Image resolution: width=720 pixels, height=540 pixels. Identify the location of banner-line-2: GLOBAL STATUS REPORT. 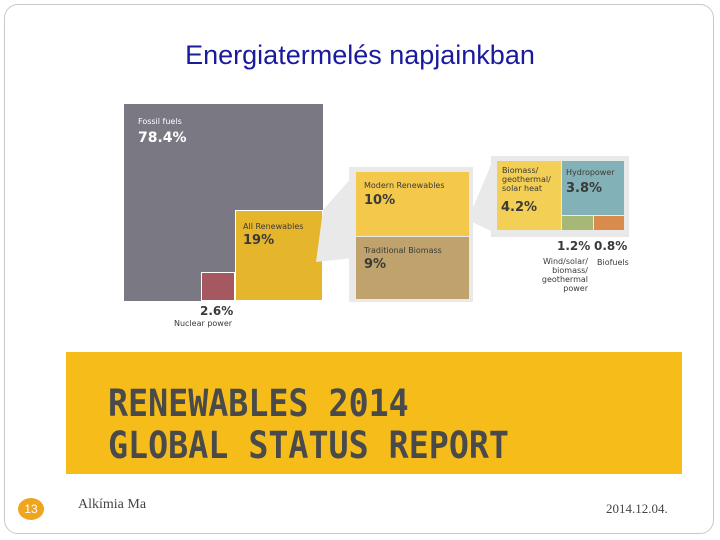
(308, 445).